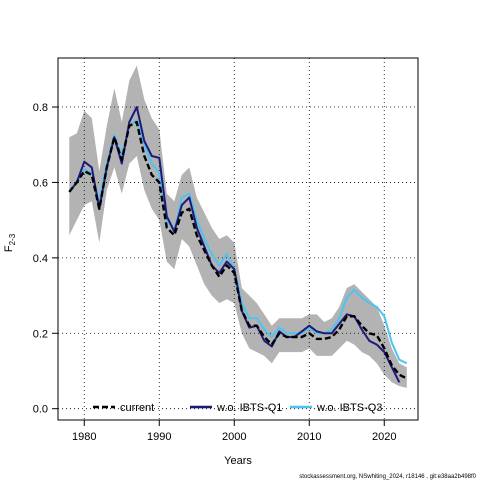  Describe the element at coordinates (9, 248) in the screenshot. I see `y-axis-title-main: F` at that location.